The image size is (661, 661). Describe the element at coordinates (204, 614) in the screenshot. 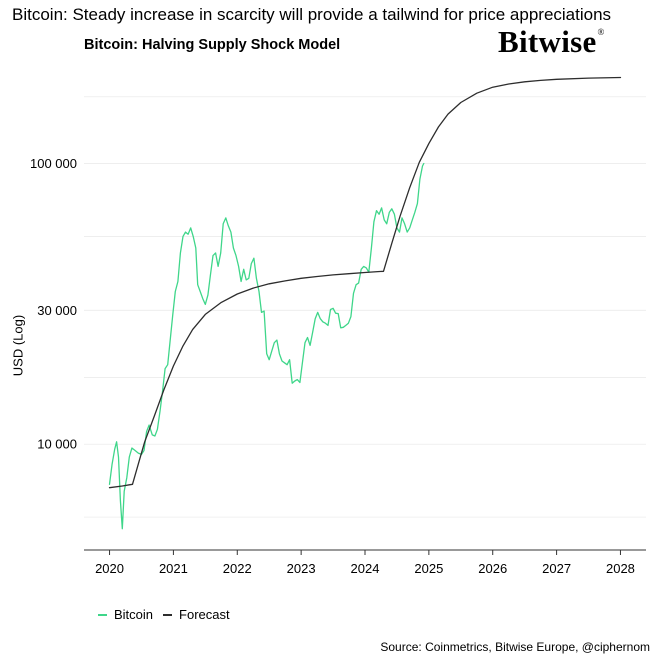

I see `legend-label-forecast: Forecast` at that location.